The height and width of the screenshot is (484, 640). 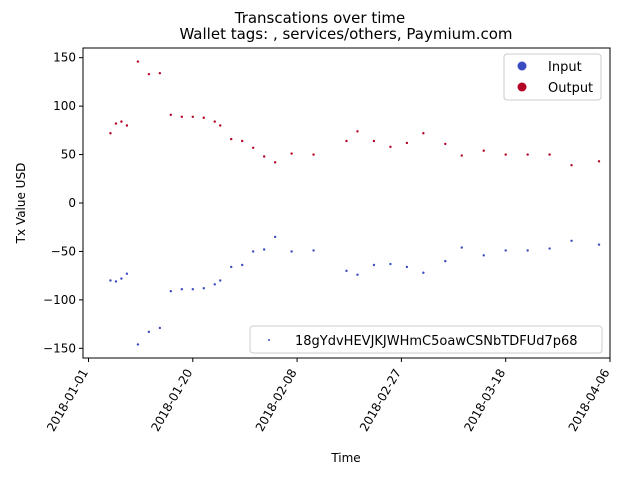 I want to click on legend-marker-output, so click(x=522, y=87).